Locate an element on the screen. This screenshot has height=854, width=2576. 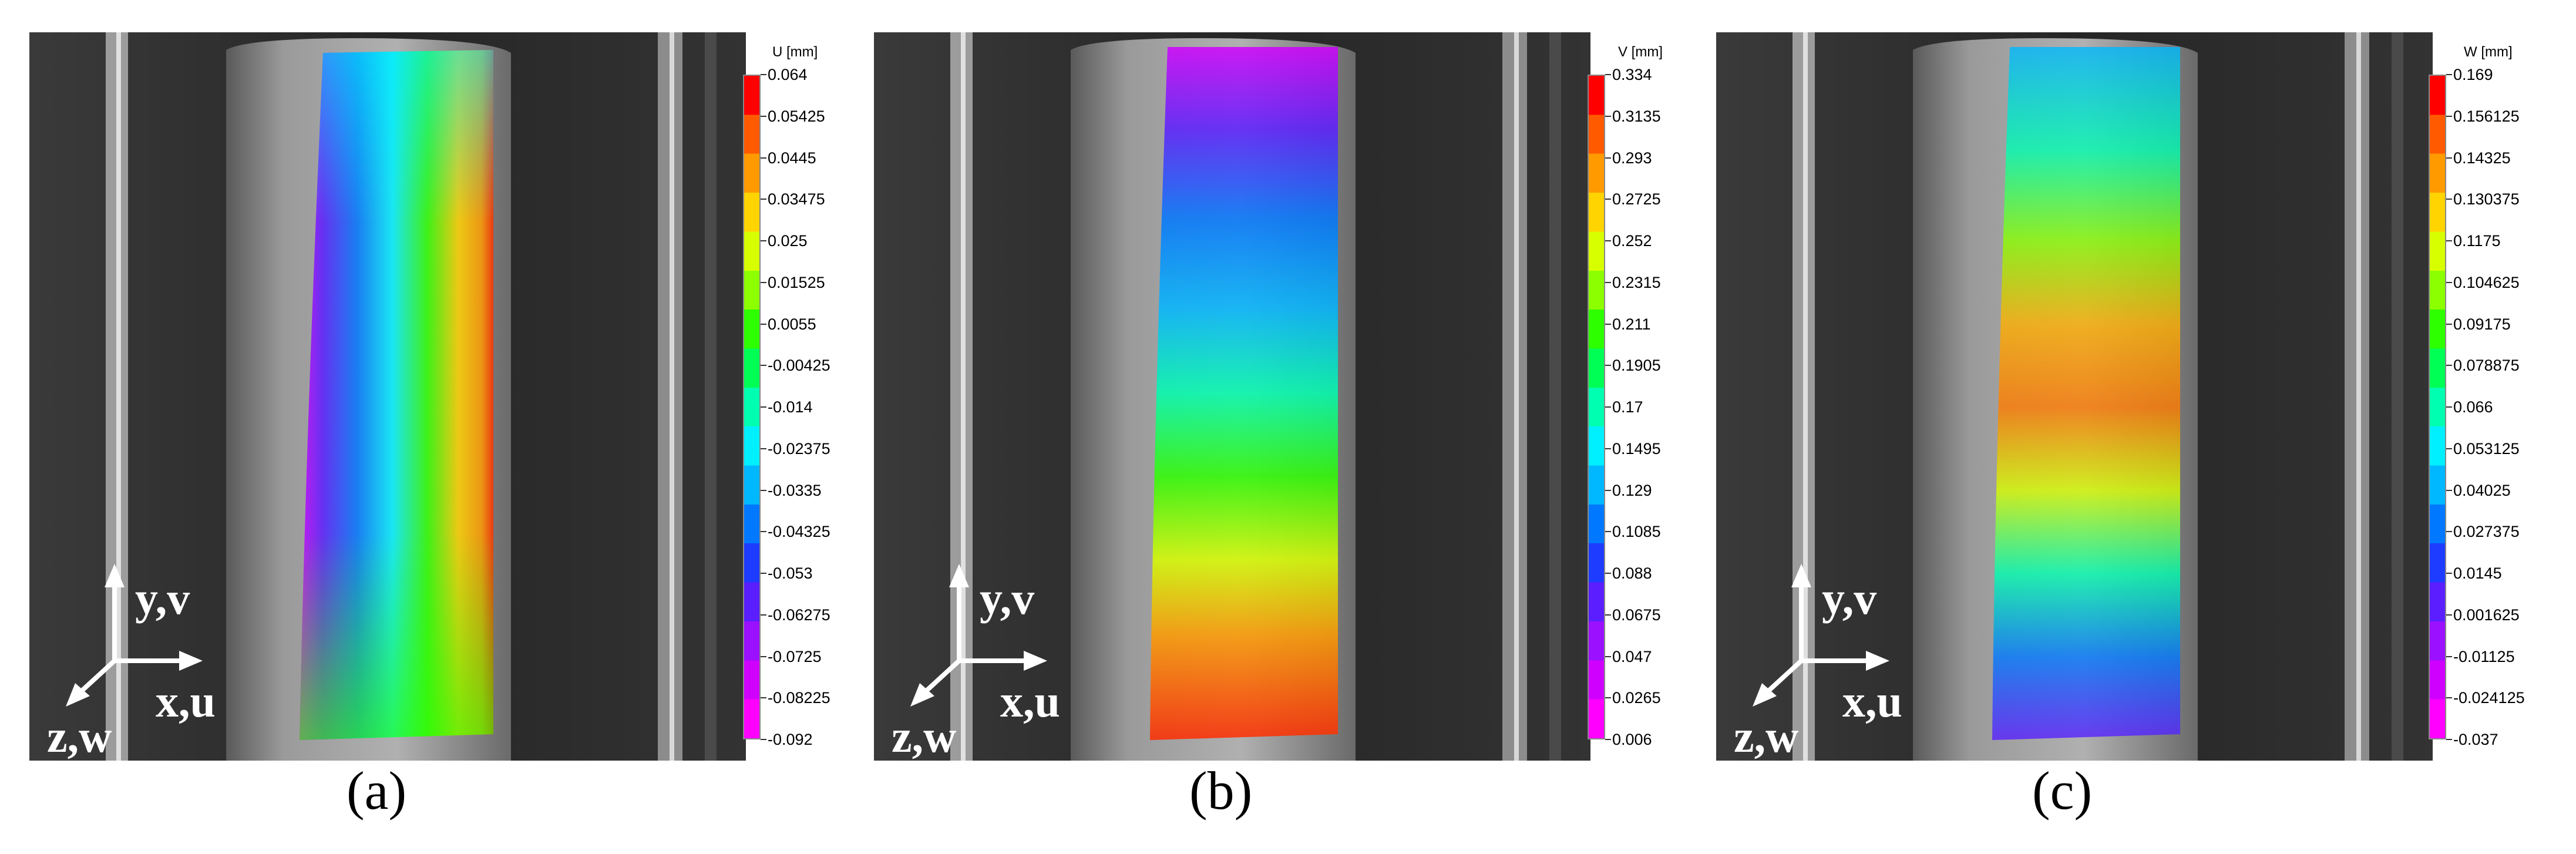
colorbar-tick-label: 0.0145 is located at coordinates (2477, 573).